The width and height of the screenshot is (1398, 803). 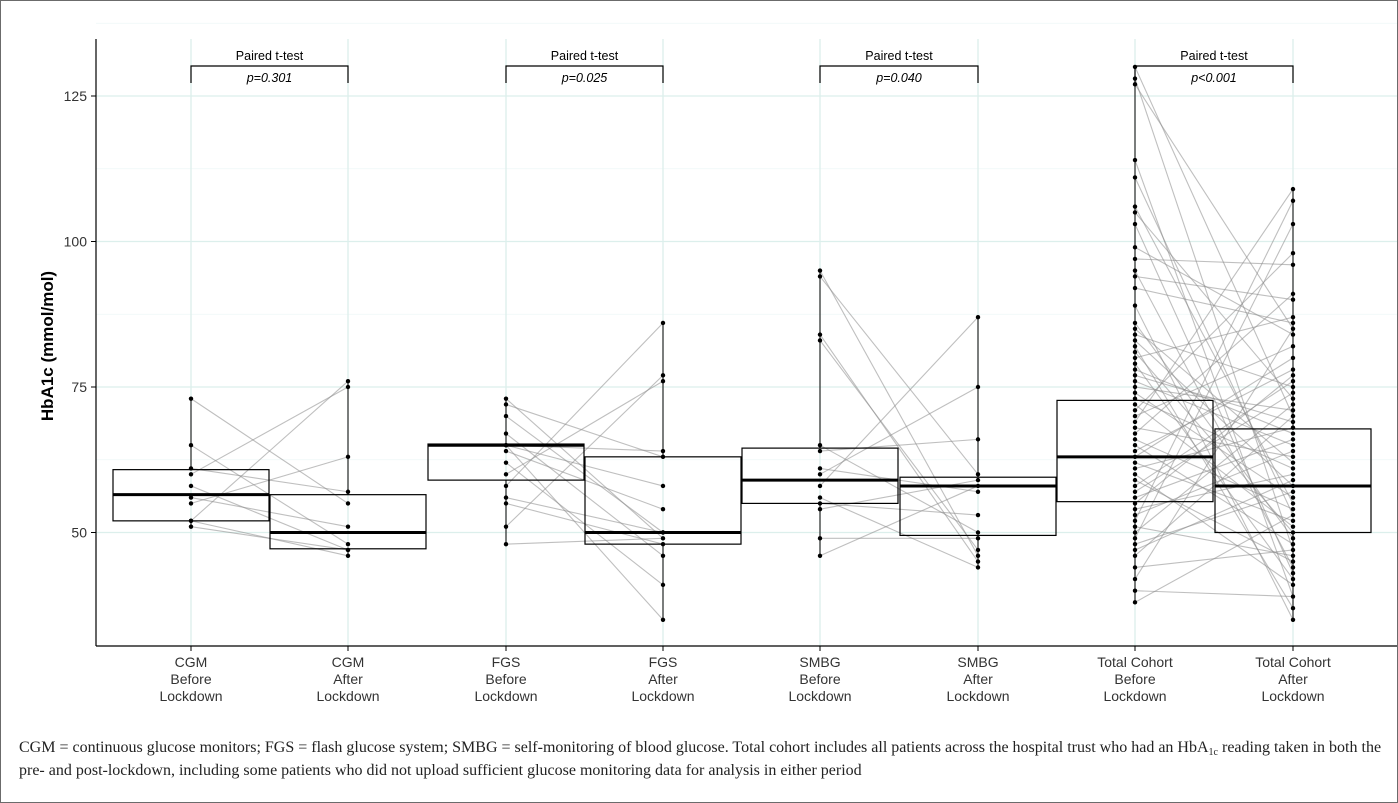 I want to click on y-tick-label: 100, so click(x=76, y=242).